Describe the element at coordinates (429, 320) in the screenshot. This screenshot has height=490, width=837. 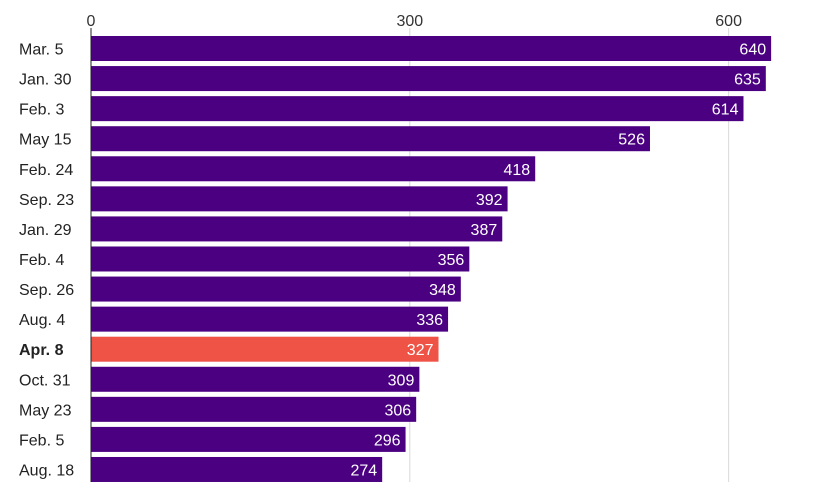
I see `value-label: 336` at that location.